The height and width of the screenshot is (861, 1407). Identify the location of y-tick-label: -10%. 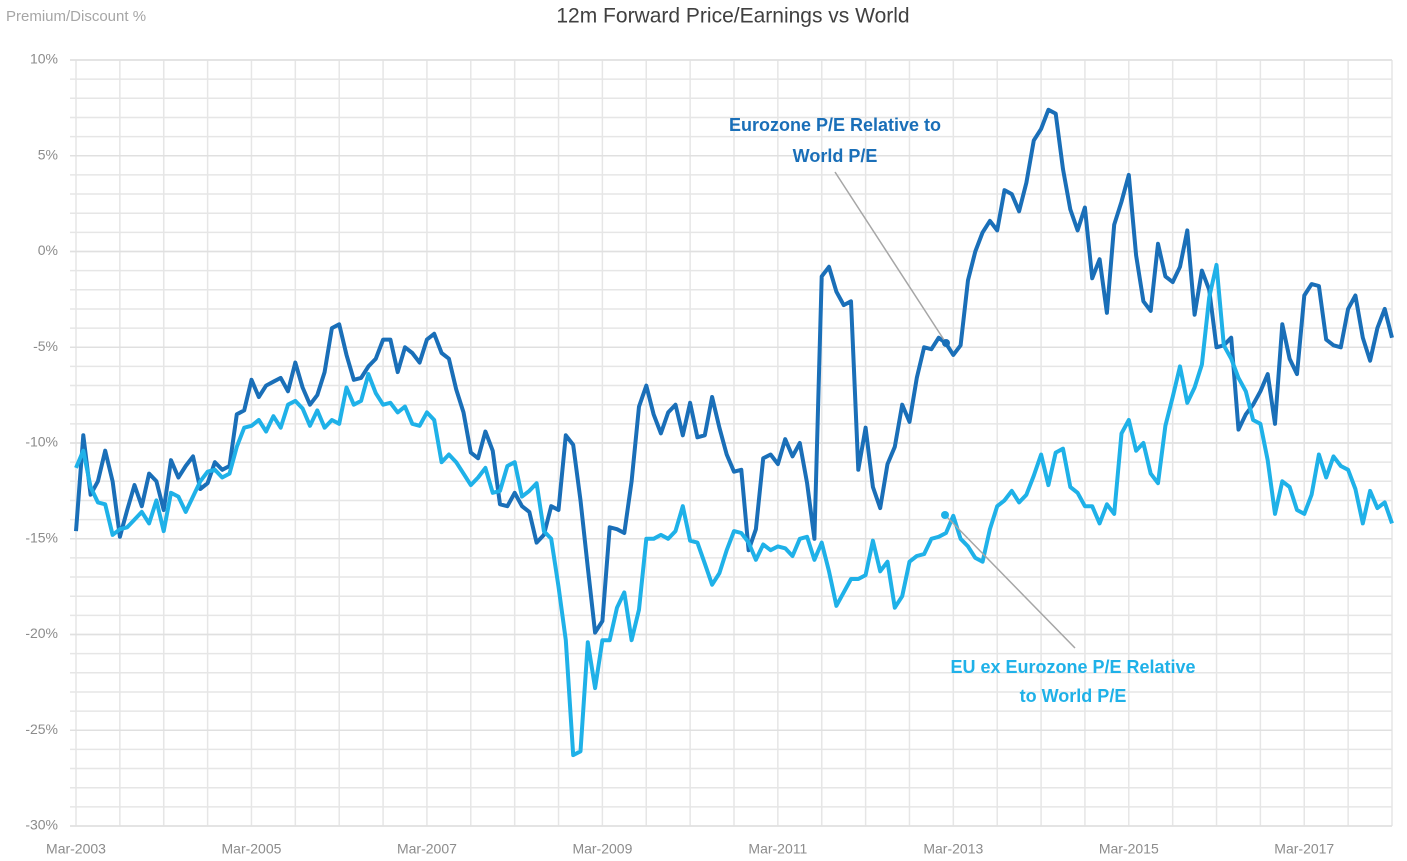
(41, 442).